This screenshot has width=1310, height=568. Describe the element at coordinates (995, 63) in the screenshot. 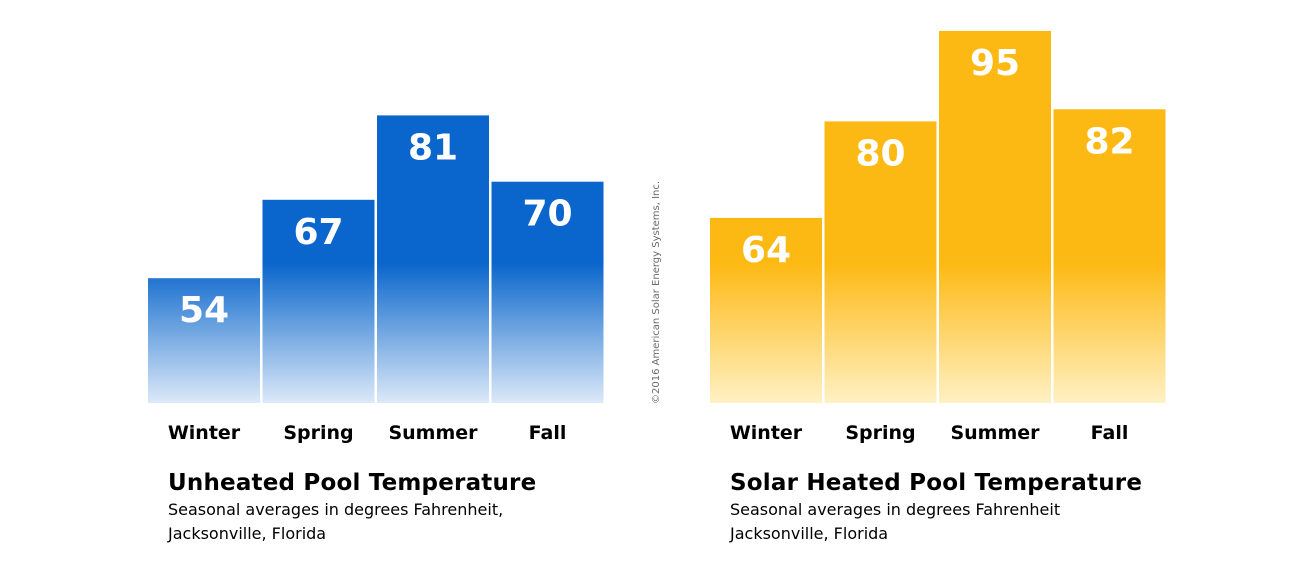

I see `solar-value-label-summer: 95` at that location.